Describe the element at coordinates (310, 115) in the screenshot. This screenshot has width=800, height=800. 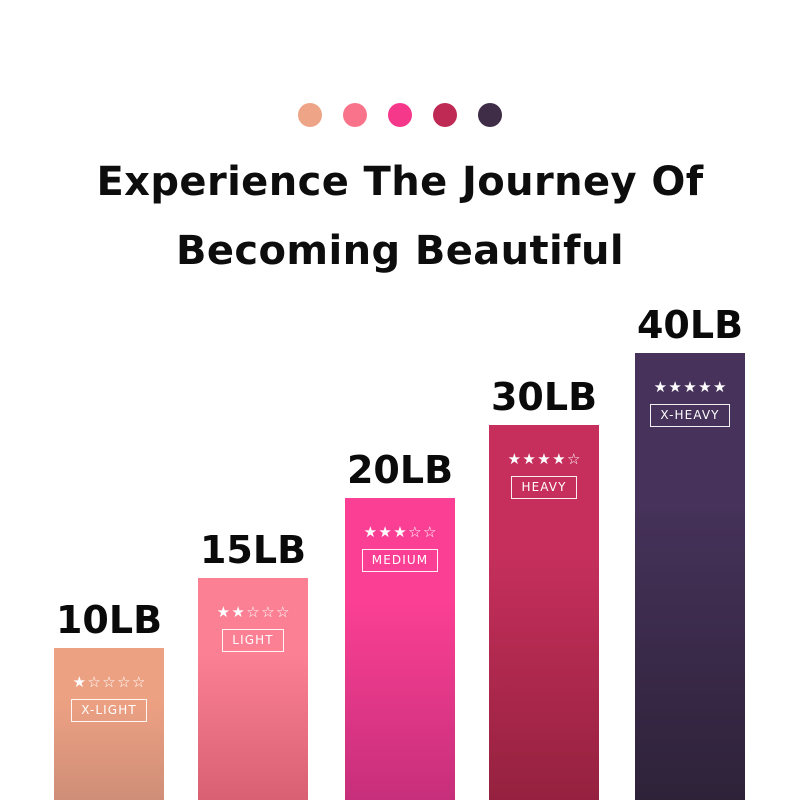
I see `dot-x-light` at that location.